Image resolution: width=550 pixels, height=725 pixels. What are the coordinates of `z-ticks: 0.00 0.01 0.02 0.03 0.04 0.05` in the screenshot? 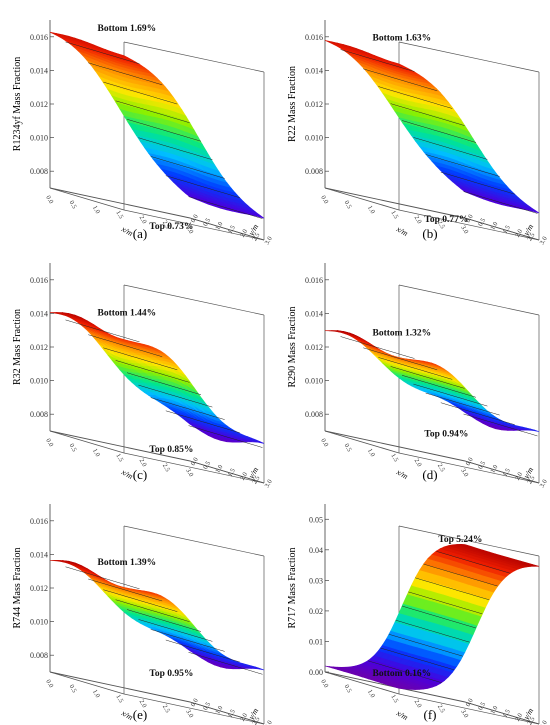 It's located at (319, 596).